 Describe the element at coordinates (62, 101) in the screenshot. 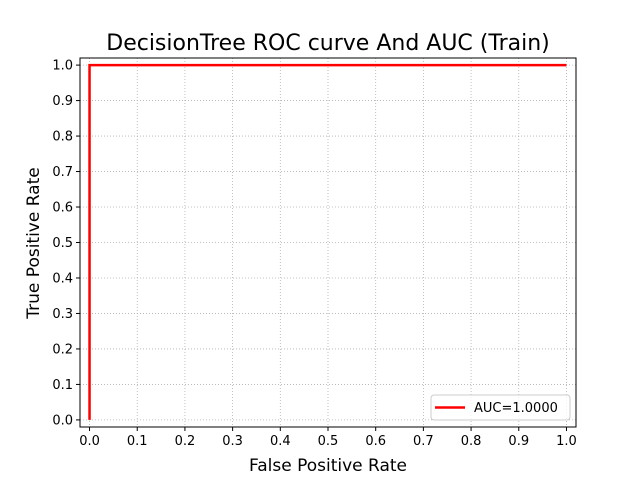

I see `y-tick-label: 0.9` at that location.